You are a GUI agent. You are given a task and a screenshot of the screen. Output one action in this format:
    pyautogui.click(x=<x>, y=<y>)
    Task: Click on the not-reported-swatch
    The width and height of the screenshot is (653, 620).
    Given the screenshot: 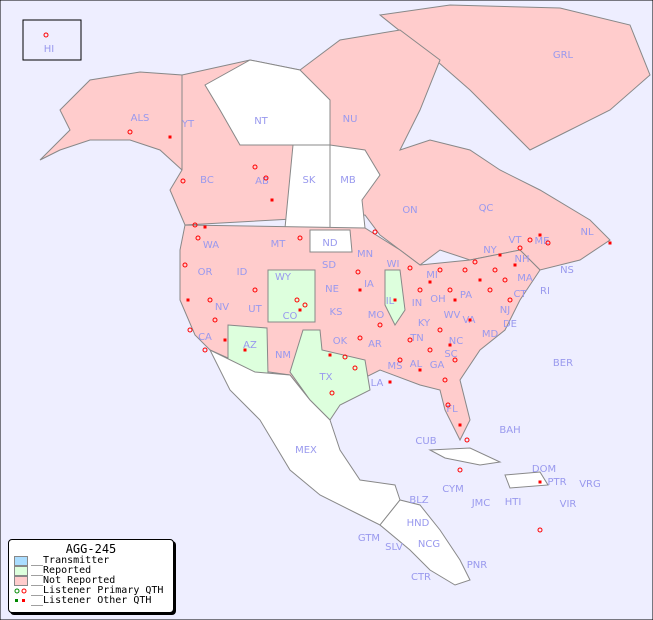 What is the action you would take?
    pyautogui.click(x=21, y=581)
    